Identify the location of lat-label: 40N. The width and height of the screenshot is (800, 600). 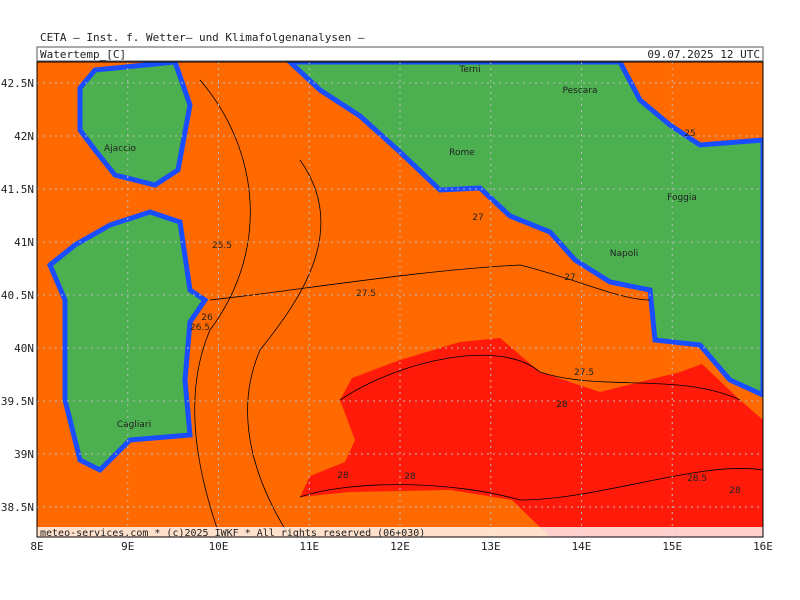
(24, 348).